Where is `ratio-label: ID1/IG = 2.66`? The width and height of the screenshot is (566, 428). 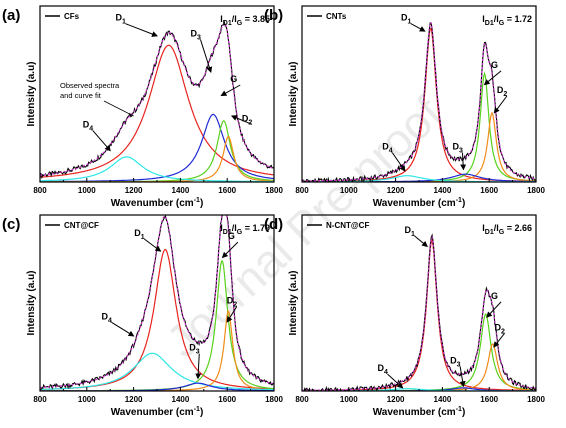 ratio-label: ID1/IG = 2.66 is located at coordinates (507, 229).